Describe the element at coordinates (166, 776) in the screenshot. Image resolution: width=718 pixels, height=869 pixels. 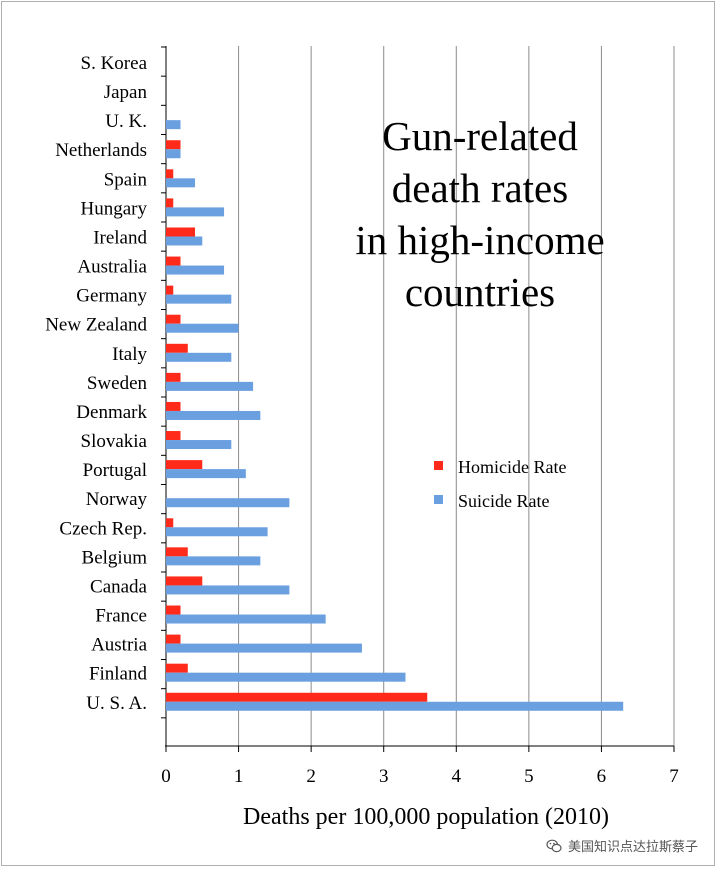
I see `x-tick-label-0: 0` at that location.